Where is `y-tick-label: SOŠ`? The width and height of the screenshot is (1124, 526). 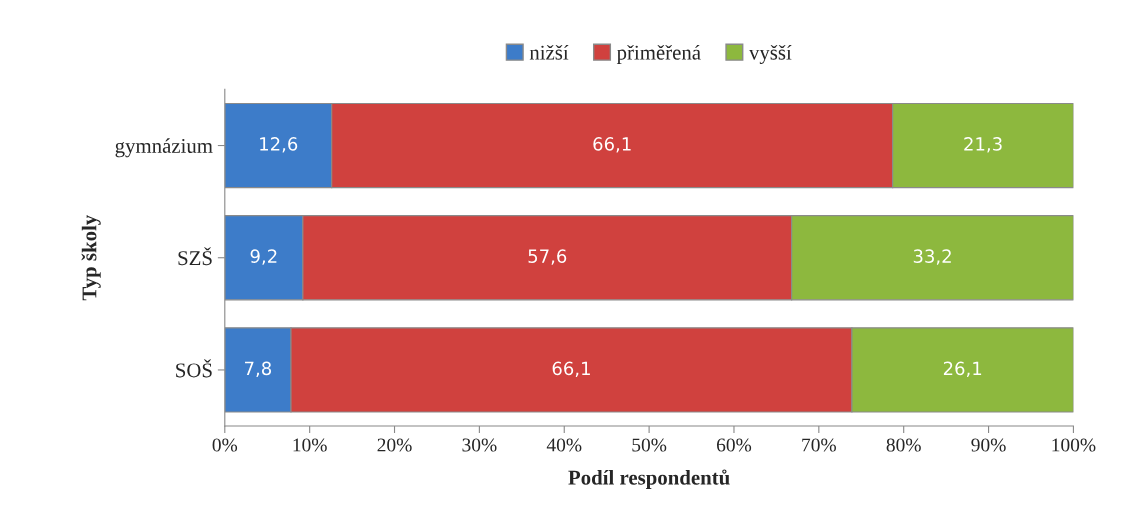
y-tick-label: SOŠ is located at coordinates (194, 368).